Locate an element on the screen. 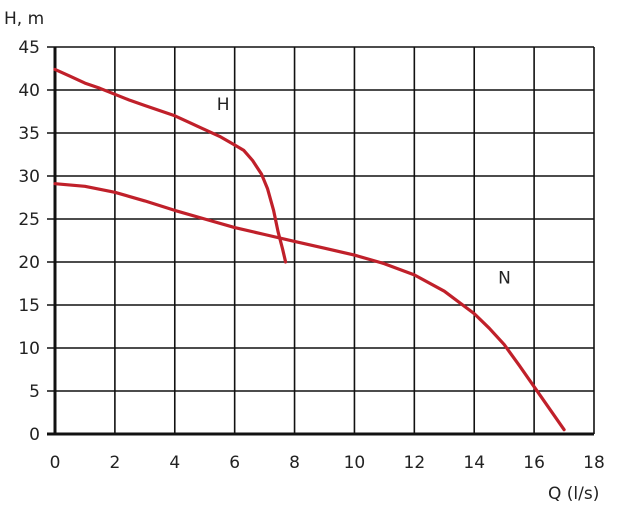  x-tick-label: 10 is located at coordinates (355, 463).